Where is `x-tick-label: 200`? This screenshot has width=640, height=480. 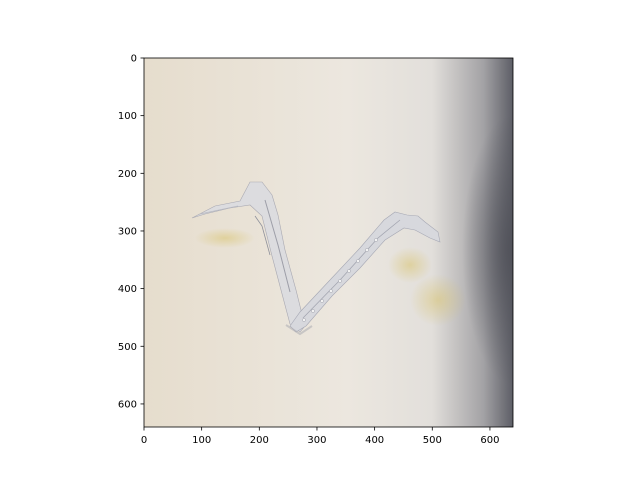
x-tick-label: 200 is located at coordinates (259, 440).